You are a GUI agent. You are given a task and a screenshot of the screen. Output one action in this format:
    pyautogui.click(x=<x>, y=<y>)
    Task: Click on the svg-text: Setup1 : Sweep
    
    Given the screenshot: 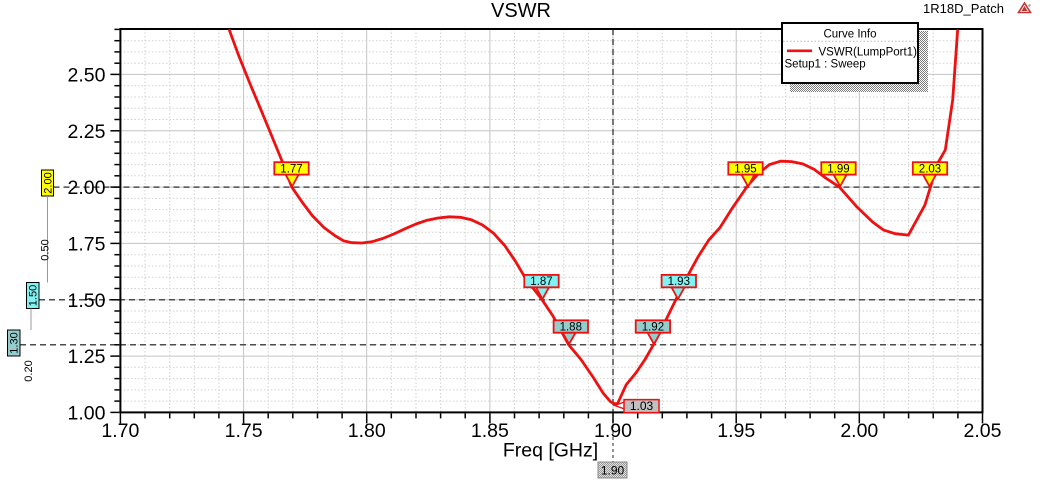 What is the action you would take?
    pyautogui.click(x=825, y=64)
    